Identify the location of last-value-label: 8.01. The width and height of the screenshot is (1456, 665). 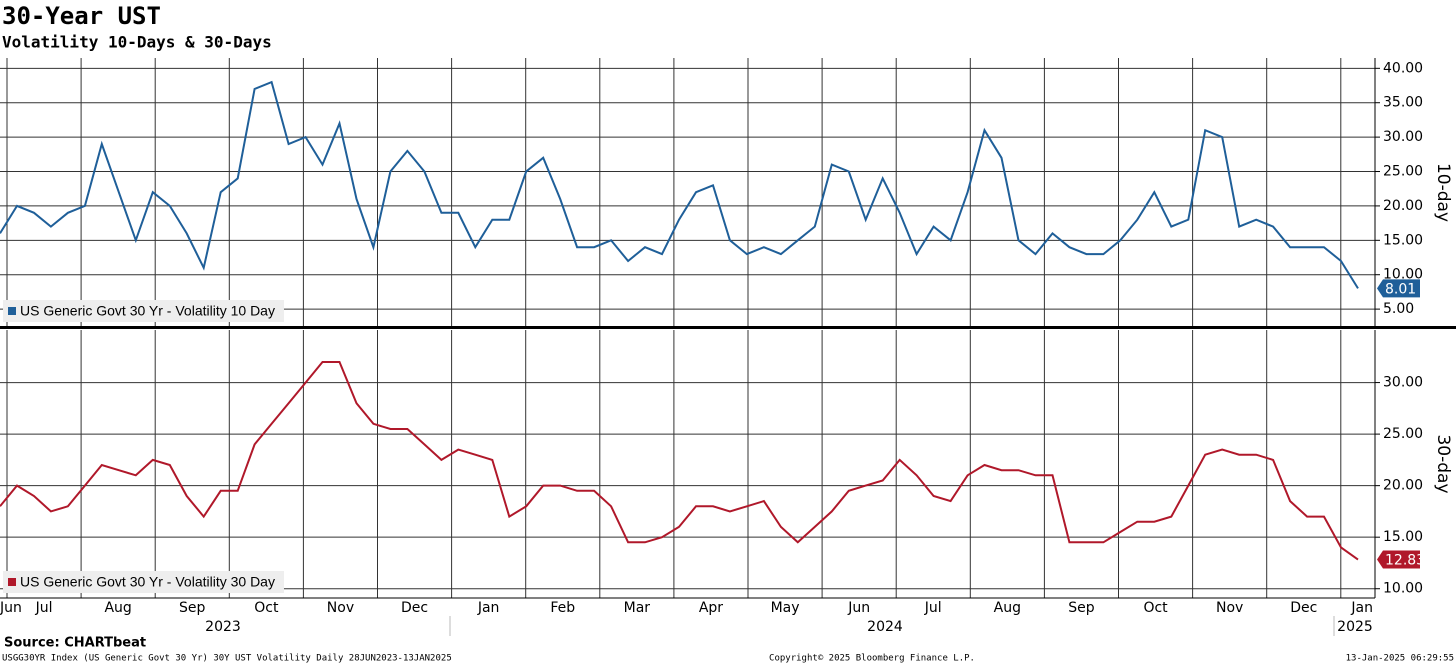
(1400, 289).